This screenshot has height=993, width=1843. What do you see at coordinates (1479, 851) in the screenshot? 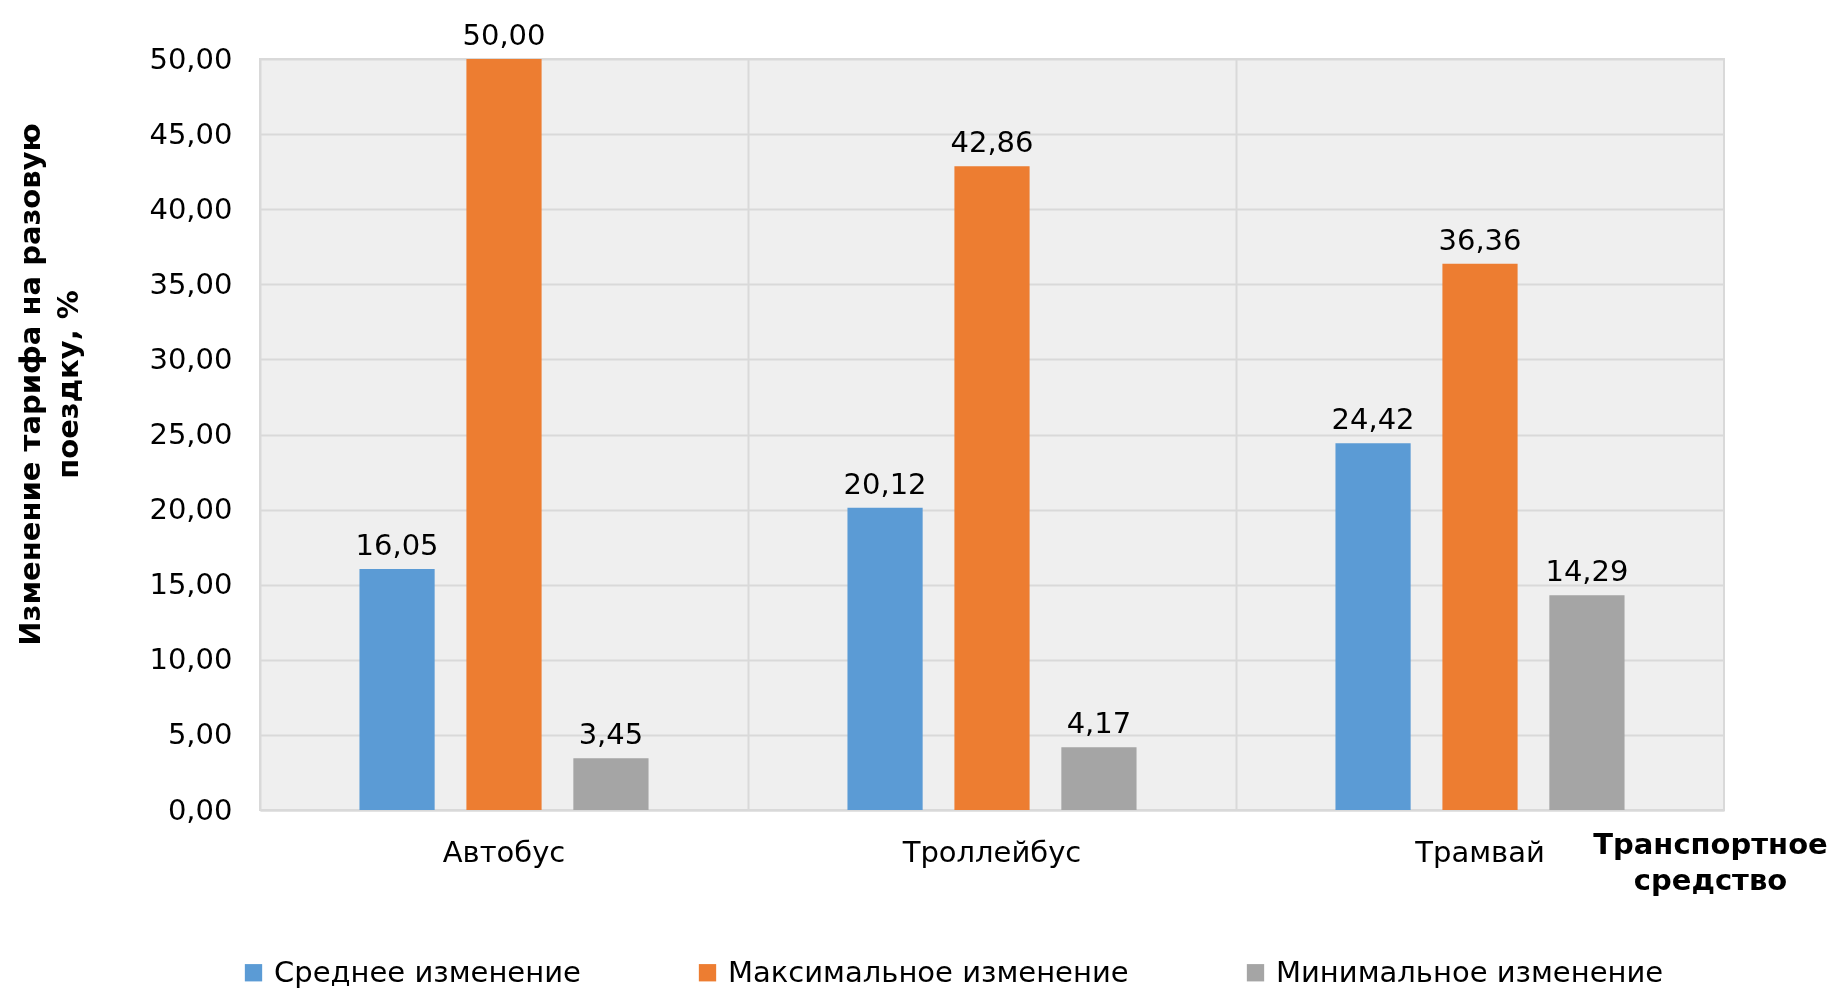
I see `x-tick-label: Трамвай` at bounding box center [1479, 851].